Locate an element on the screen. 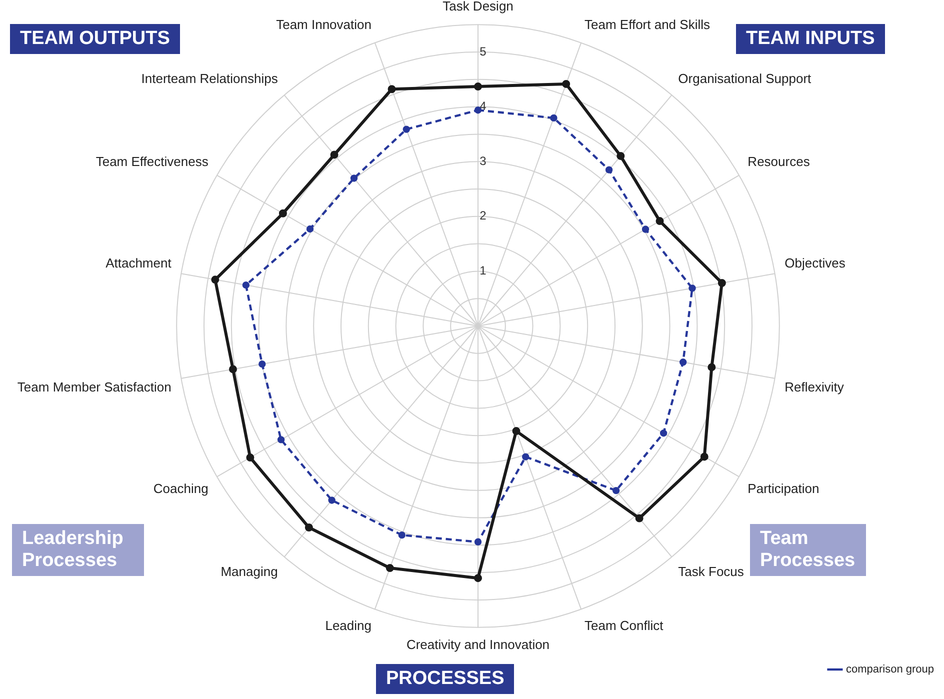 The width and height of the screenshot is (944, 699). spoke-label: Interteam Relationships is located at coordinates (209, 78).